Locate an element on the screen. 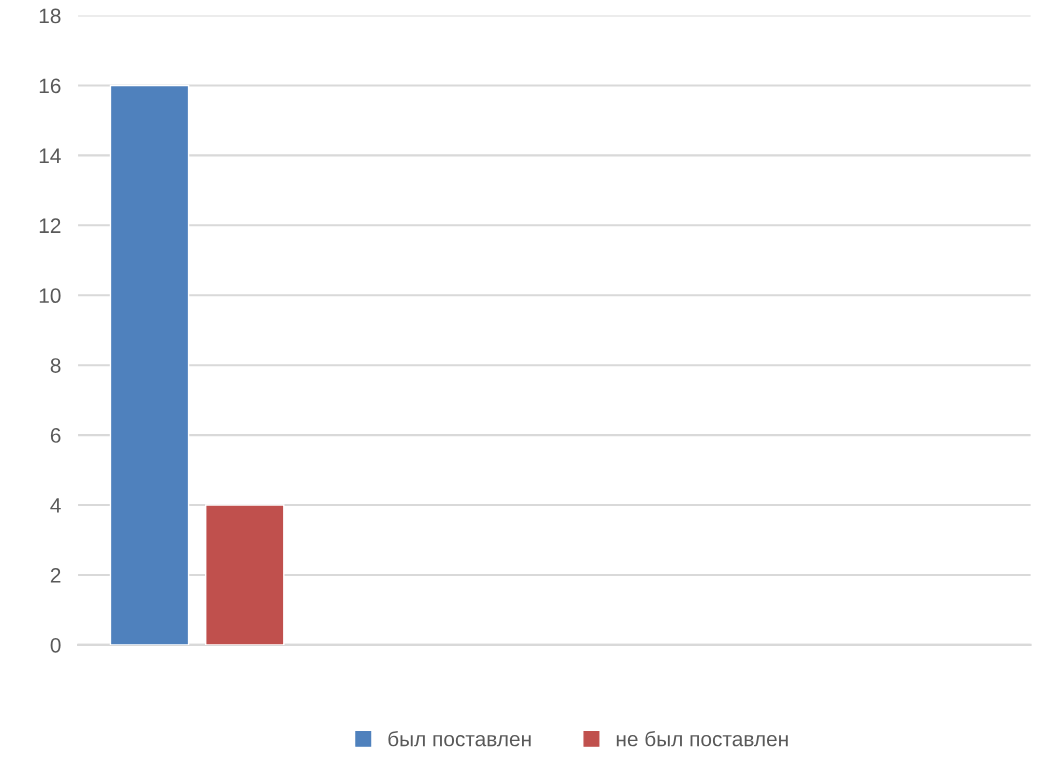  legend-label: не был поставлен is located at coordinates (702, 738).